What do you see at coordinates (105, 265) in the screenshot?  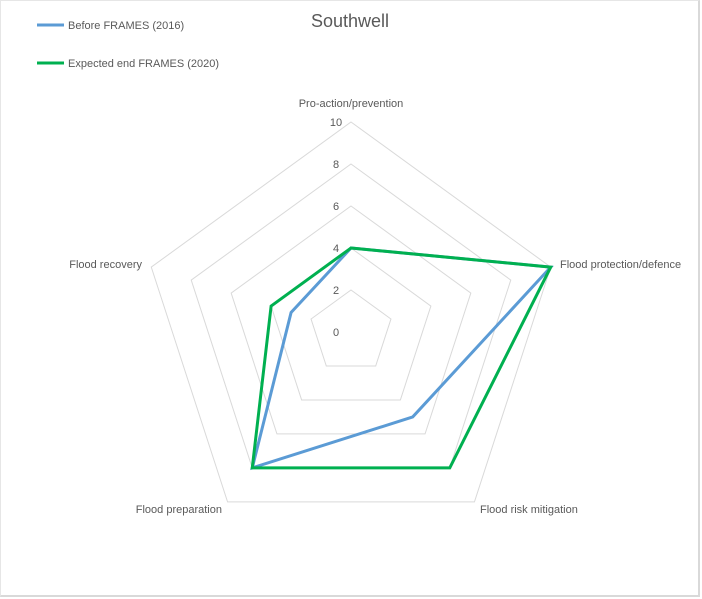 I see `category-label: Flood recovery` at bounding box center [105, 265].